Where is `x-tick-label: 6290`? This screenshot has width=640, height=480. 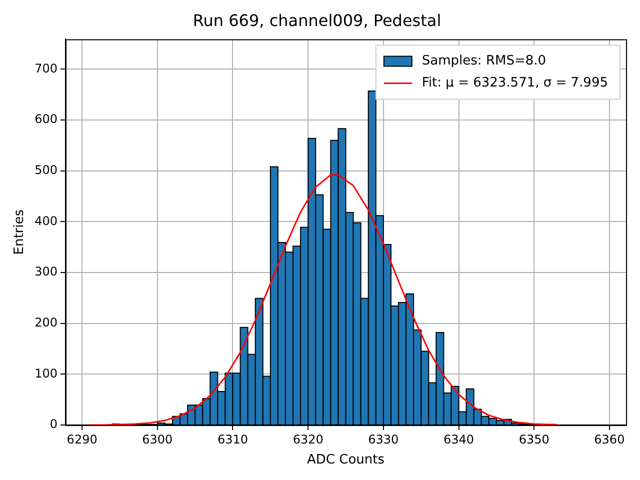
x-tick-label: 6290 is located at coordinates (82, 439).